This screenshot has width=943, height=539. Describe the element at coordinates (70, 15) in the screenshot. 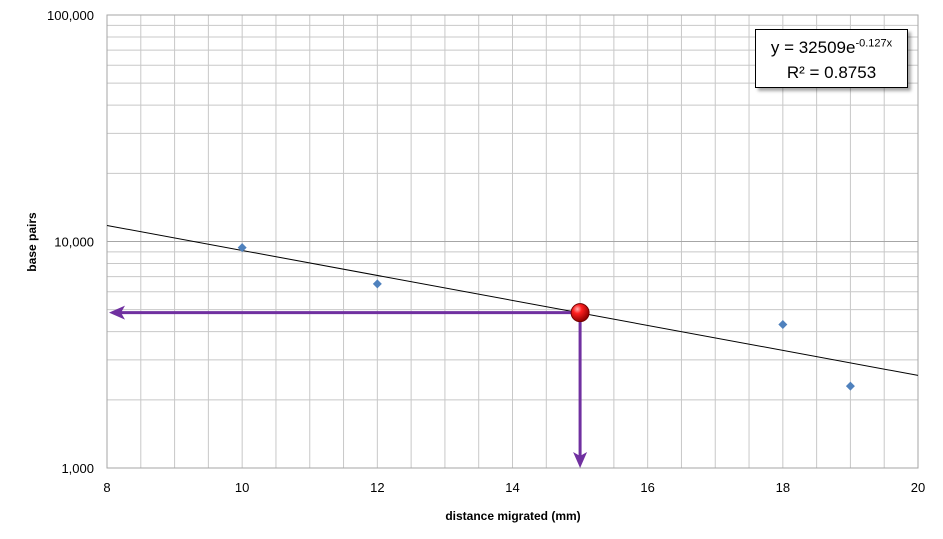

I see `y-tick-label: 100,000` at that location.